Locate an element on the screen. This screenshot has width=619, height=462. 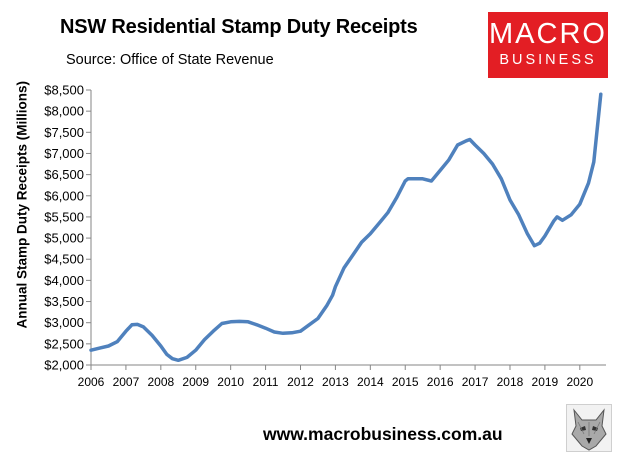
x-tick-label: 2018 is located at coordinates (510, 382).